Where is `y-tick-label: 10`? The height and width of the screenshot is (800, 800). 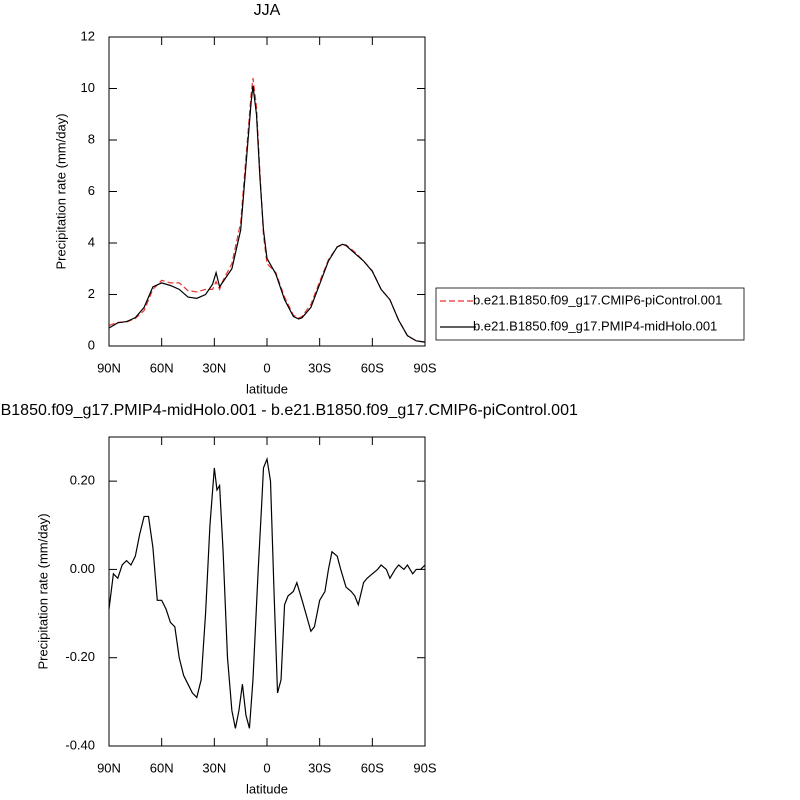 y-tick-label: 10 is located at coordinates (88, 87).